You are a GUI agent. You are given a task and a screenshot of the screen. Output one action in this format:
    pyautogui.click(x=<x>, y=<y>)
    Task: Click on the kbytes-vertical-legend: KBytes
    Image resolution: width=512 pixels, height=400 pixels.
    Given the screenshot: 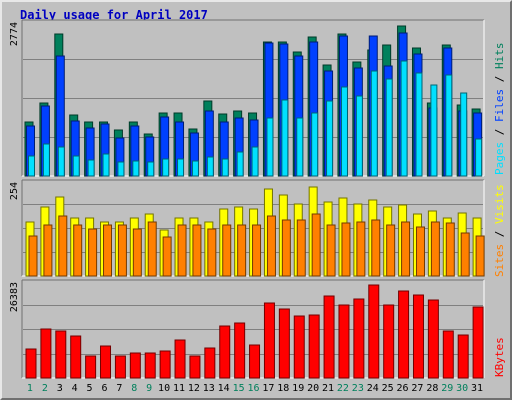 What is the action you would take?
    pyautogui.click(x=499, y=357)
    